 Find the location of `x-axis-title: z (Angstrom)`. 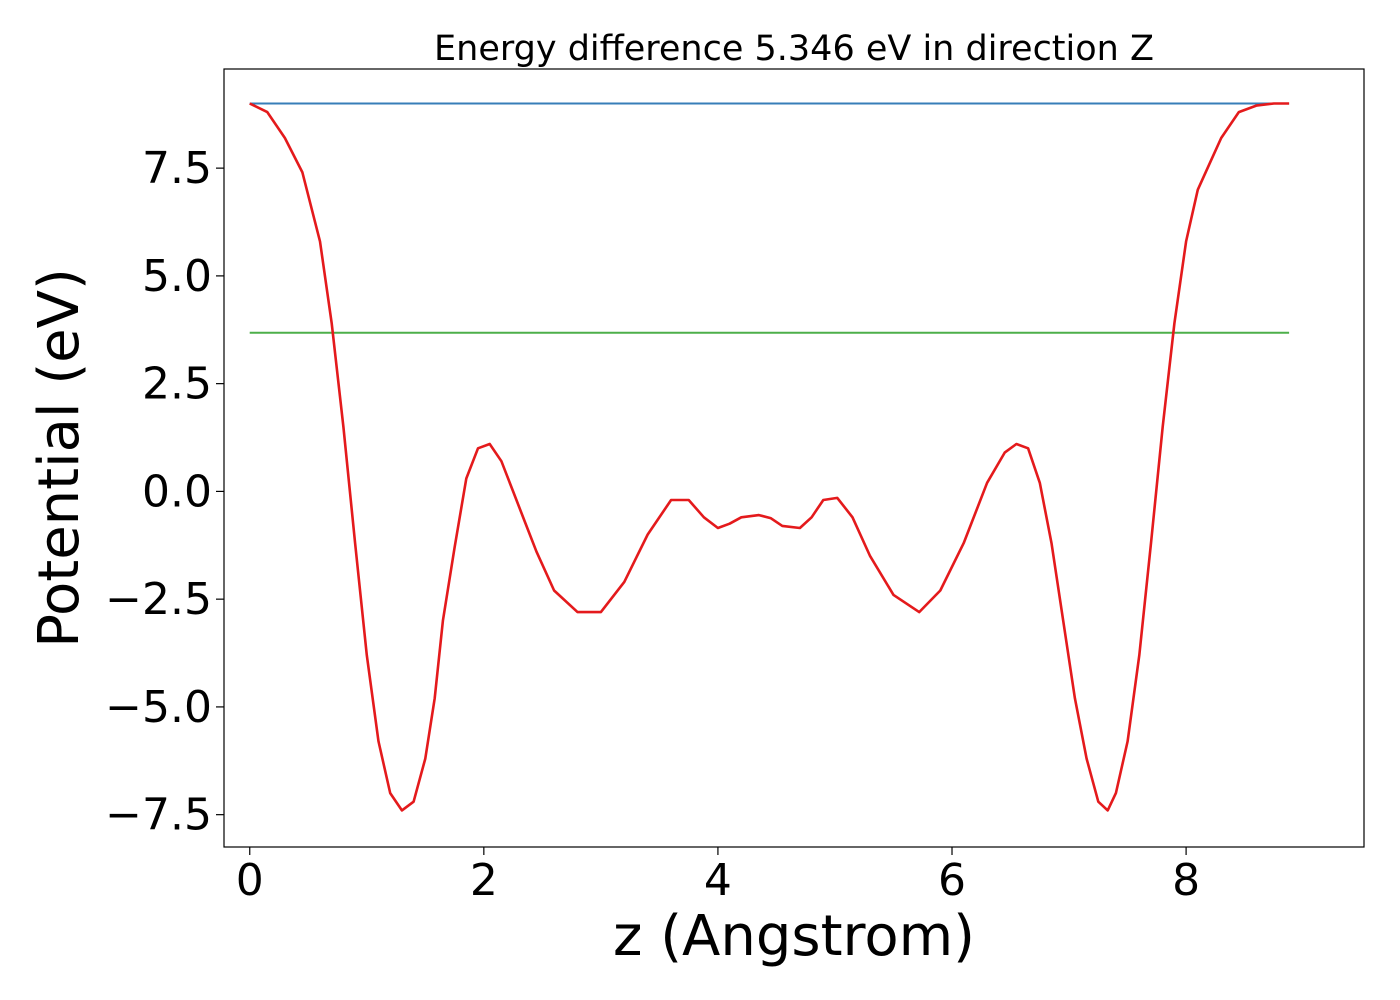

x-axis-title: z (Angstrom) is located at coordinates (794, 936).